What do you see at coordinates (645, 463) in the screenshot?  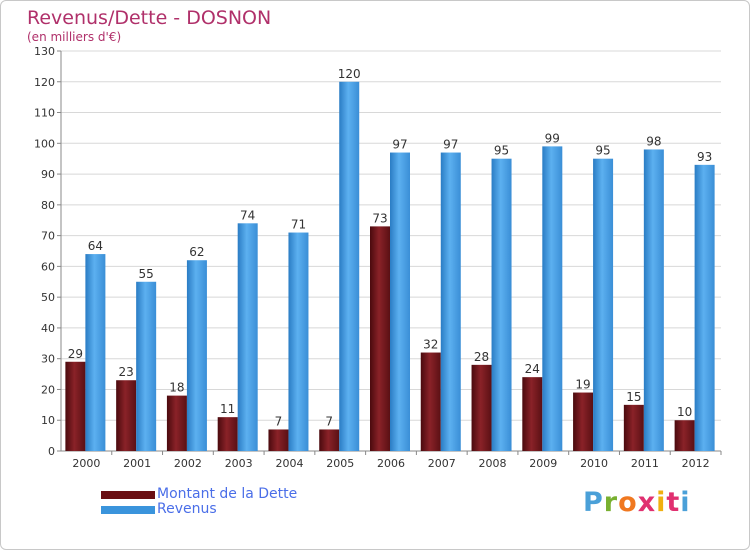 I see `x-tick-label: 2011` at bounding box center [645, 463].